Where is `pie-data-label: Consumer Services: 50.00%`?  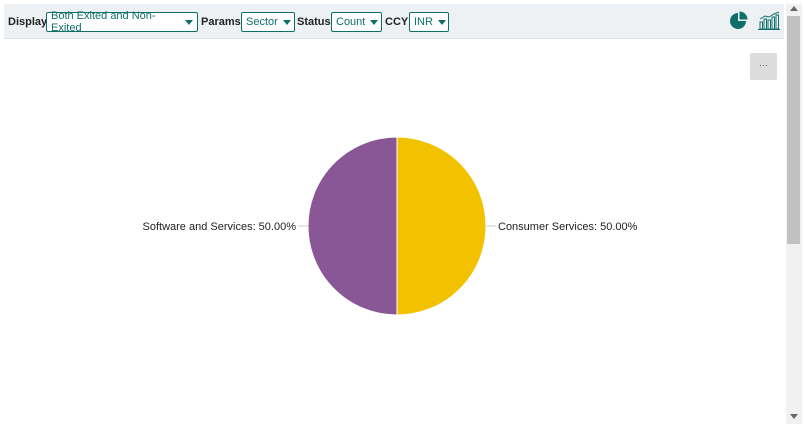 pie-data-label: Consumer Services: 50.00% is located at coordinates (568, 227).